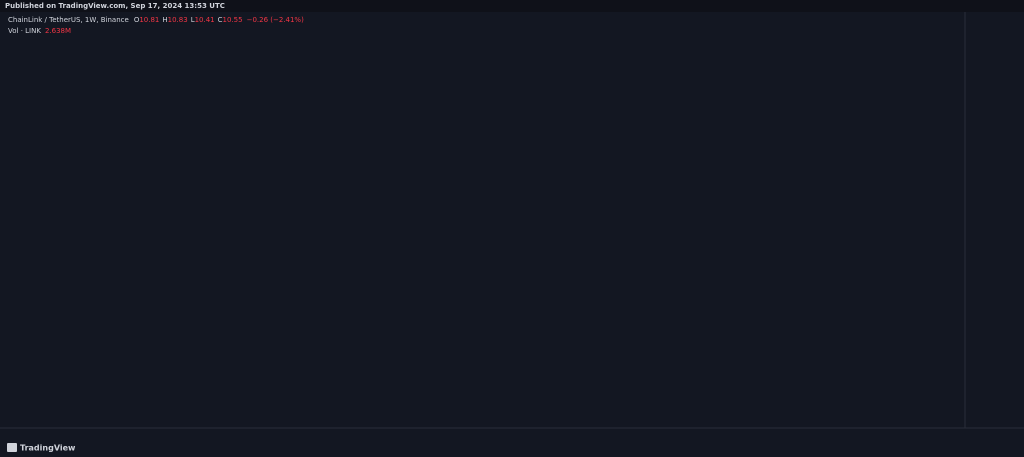 The image size is (1024, 457). What do you see at coordinates (233, 20) in the screenshot?
I see `ohlc-value: 10.55` at bounding box center [233, 20].